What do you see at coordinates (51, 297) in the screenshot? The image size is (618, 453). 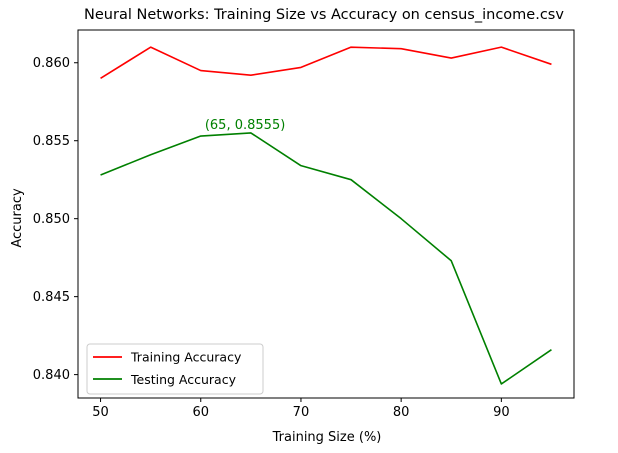 I see `y-tick-label: 0.845` at bounding box center [51, 297].